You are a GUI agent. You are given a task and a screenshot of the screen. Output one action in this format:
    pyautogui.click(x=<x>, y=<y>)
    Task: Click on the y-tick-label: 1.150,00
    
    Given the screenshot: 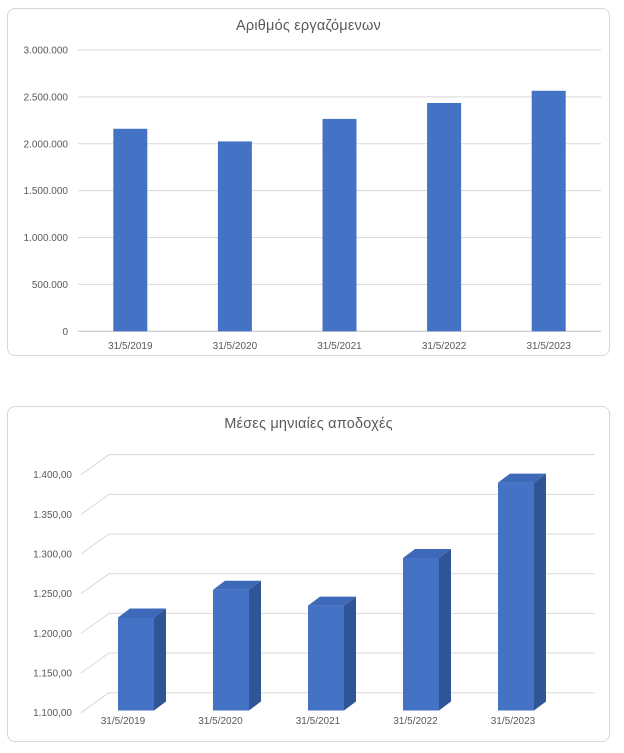 What is the action you would take?
    pyautogui.click(x=52, y=674)
    